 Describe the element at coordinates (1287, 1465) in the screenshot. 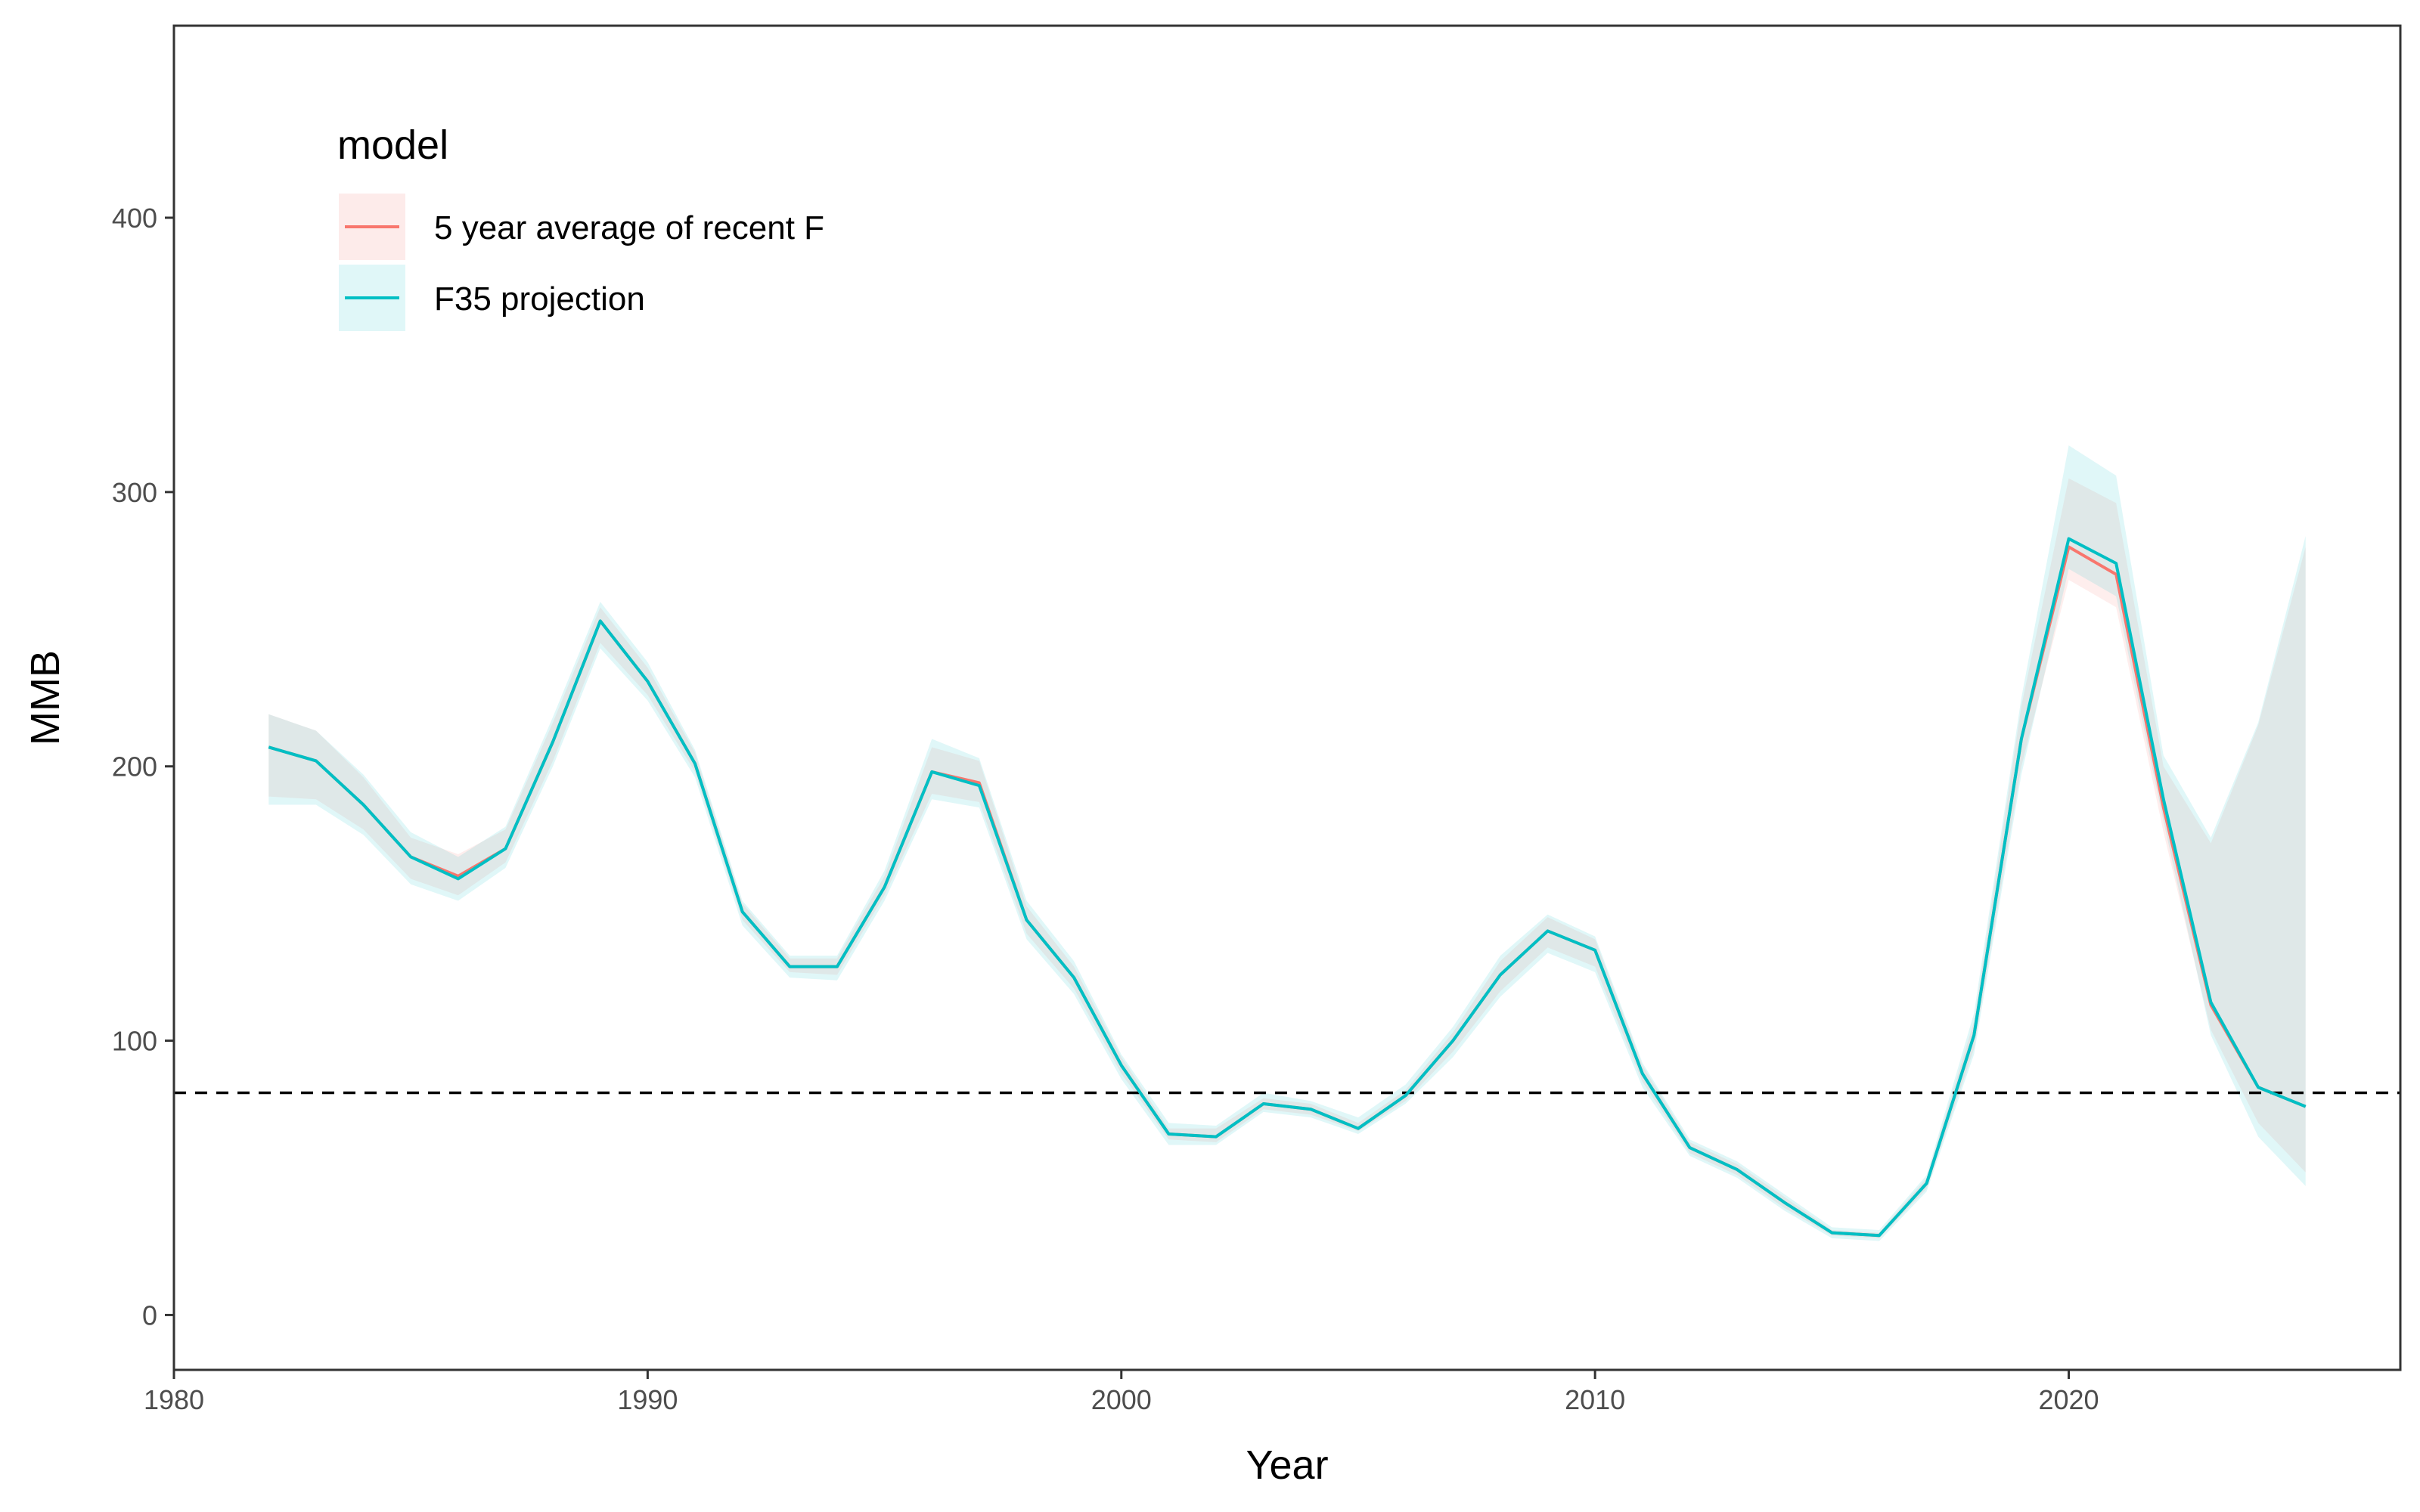

I see `x-axis-title: Year` at that location.